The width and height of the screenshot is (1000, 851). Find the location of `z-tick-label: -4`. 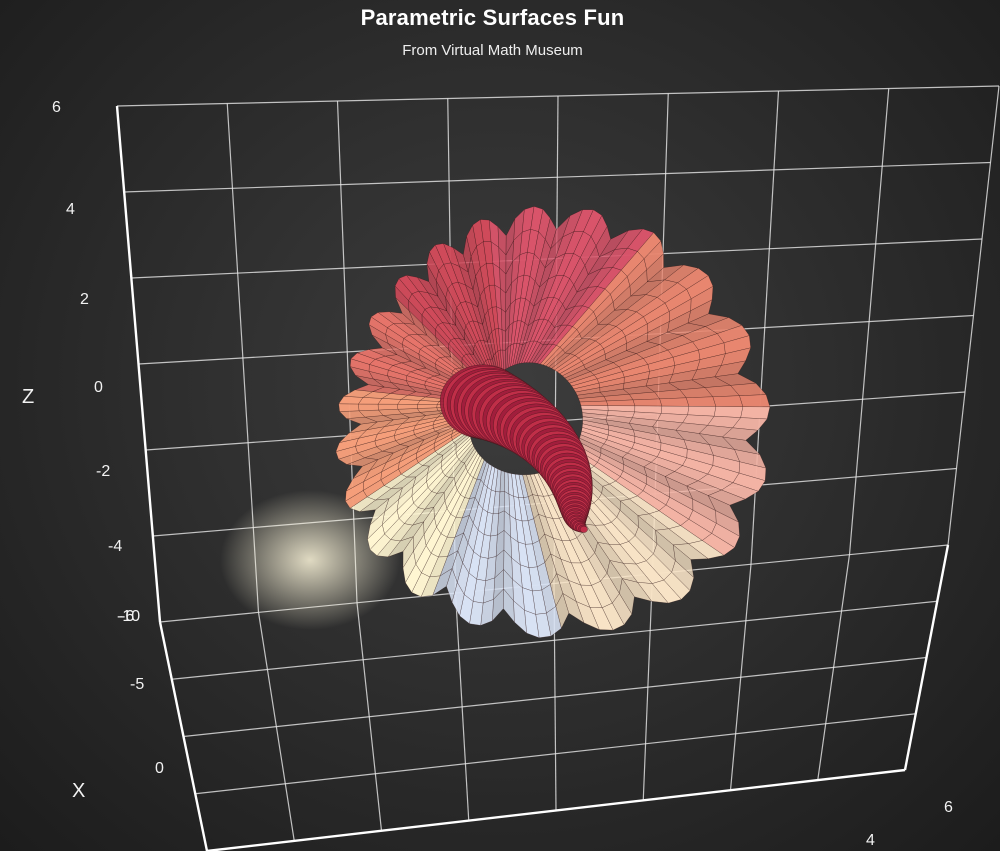

z-tick-label: -4 is located at coordinates (115, 546).